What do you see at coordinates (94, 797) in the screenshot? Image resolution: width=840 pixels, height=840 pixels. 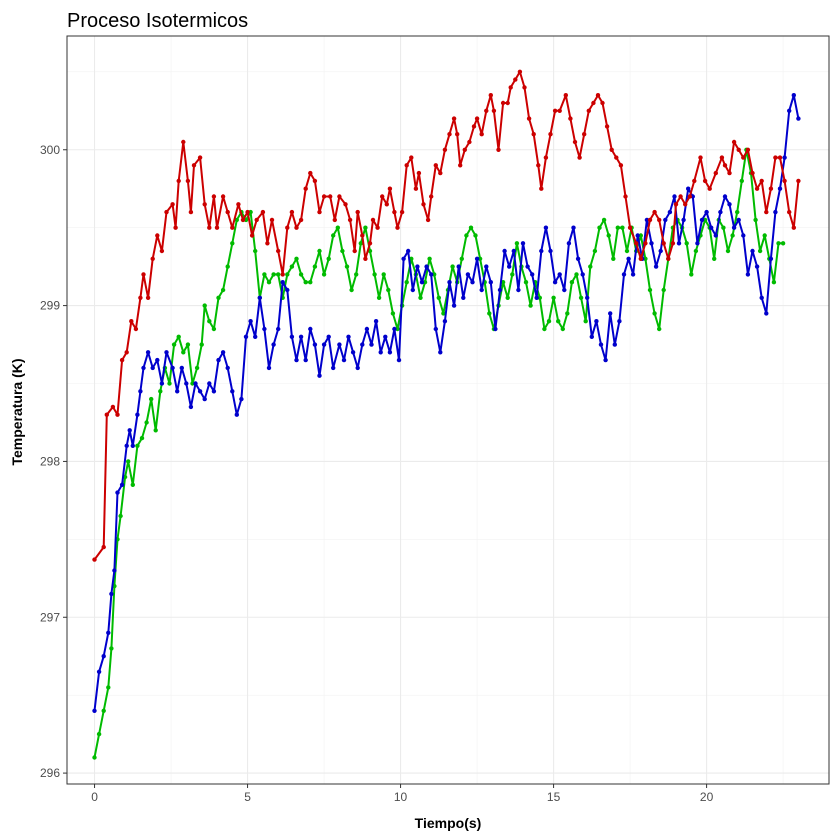 I see `x-tick-label: 0` at bounding box center [94, 797].